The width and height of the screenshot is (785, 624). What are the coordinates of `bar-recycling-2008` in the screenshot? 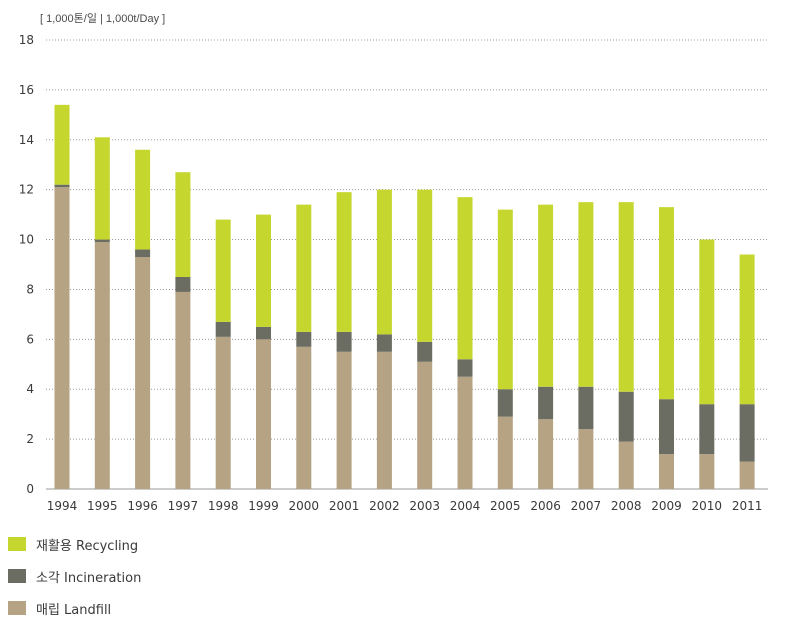 It's located at (626, 297).